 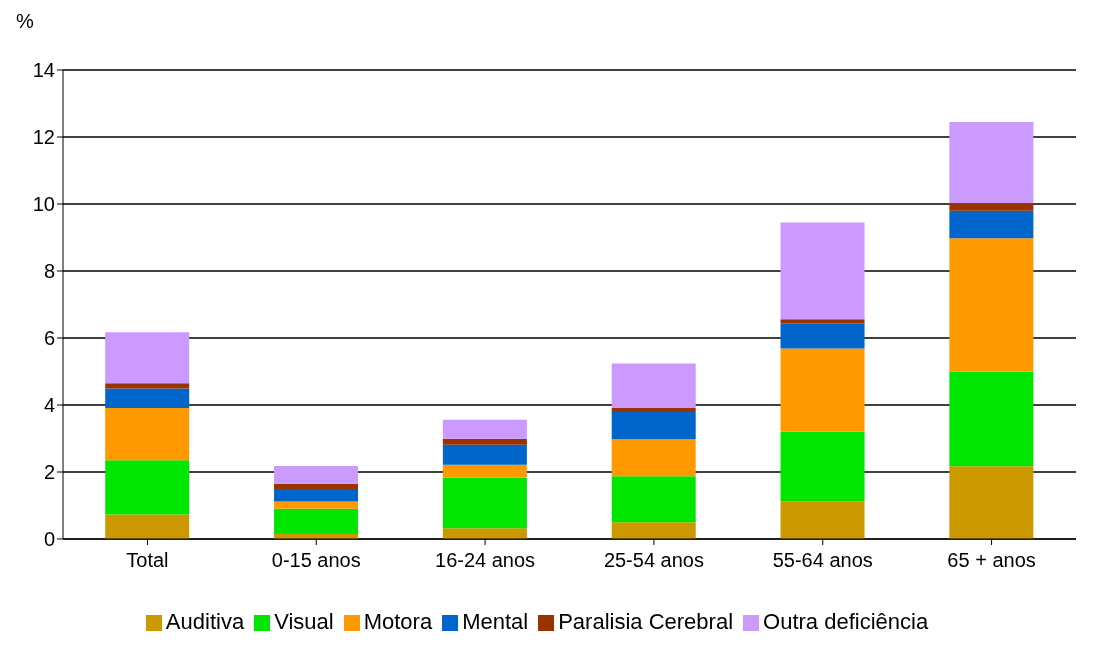 What do you see at coordinates (822, 560) in the screenshot?
I see `x-tick-label: 55-64 anos` at bounding box center [822, 560].